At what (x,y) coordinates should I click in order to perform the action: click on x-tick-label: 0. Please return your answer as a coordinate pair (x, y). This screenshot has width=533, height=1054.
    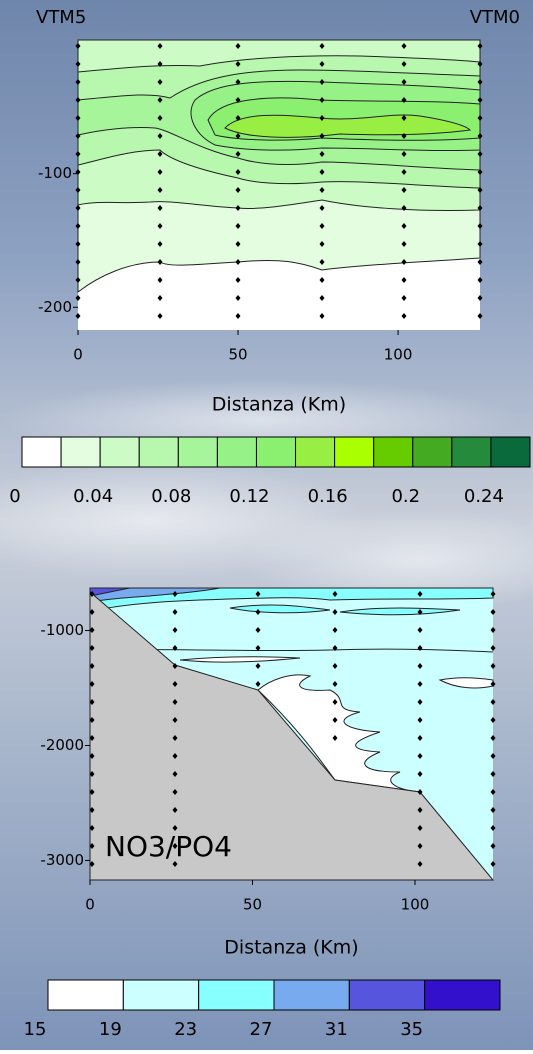
    Looking at the image, I should click on (78, 355).